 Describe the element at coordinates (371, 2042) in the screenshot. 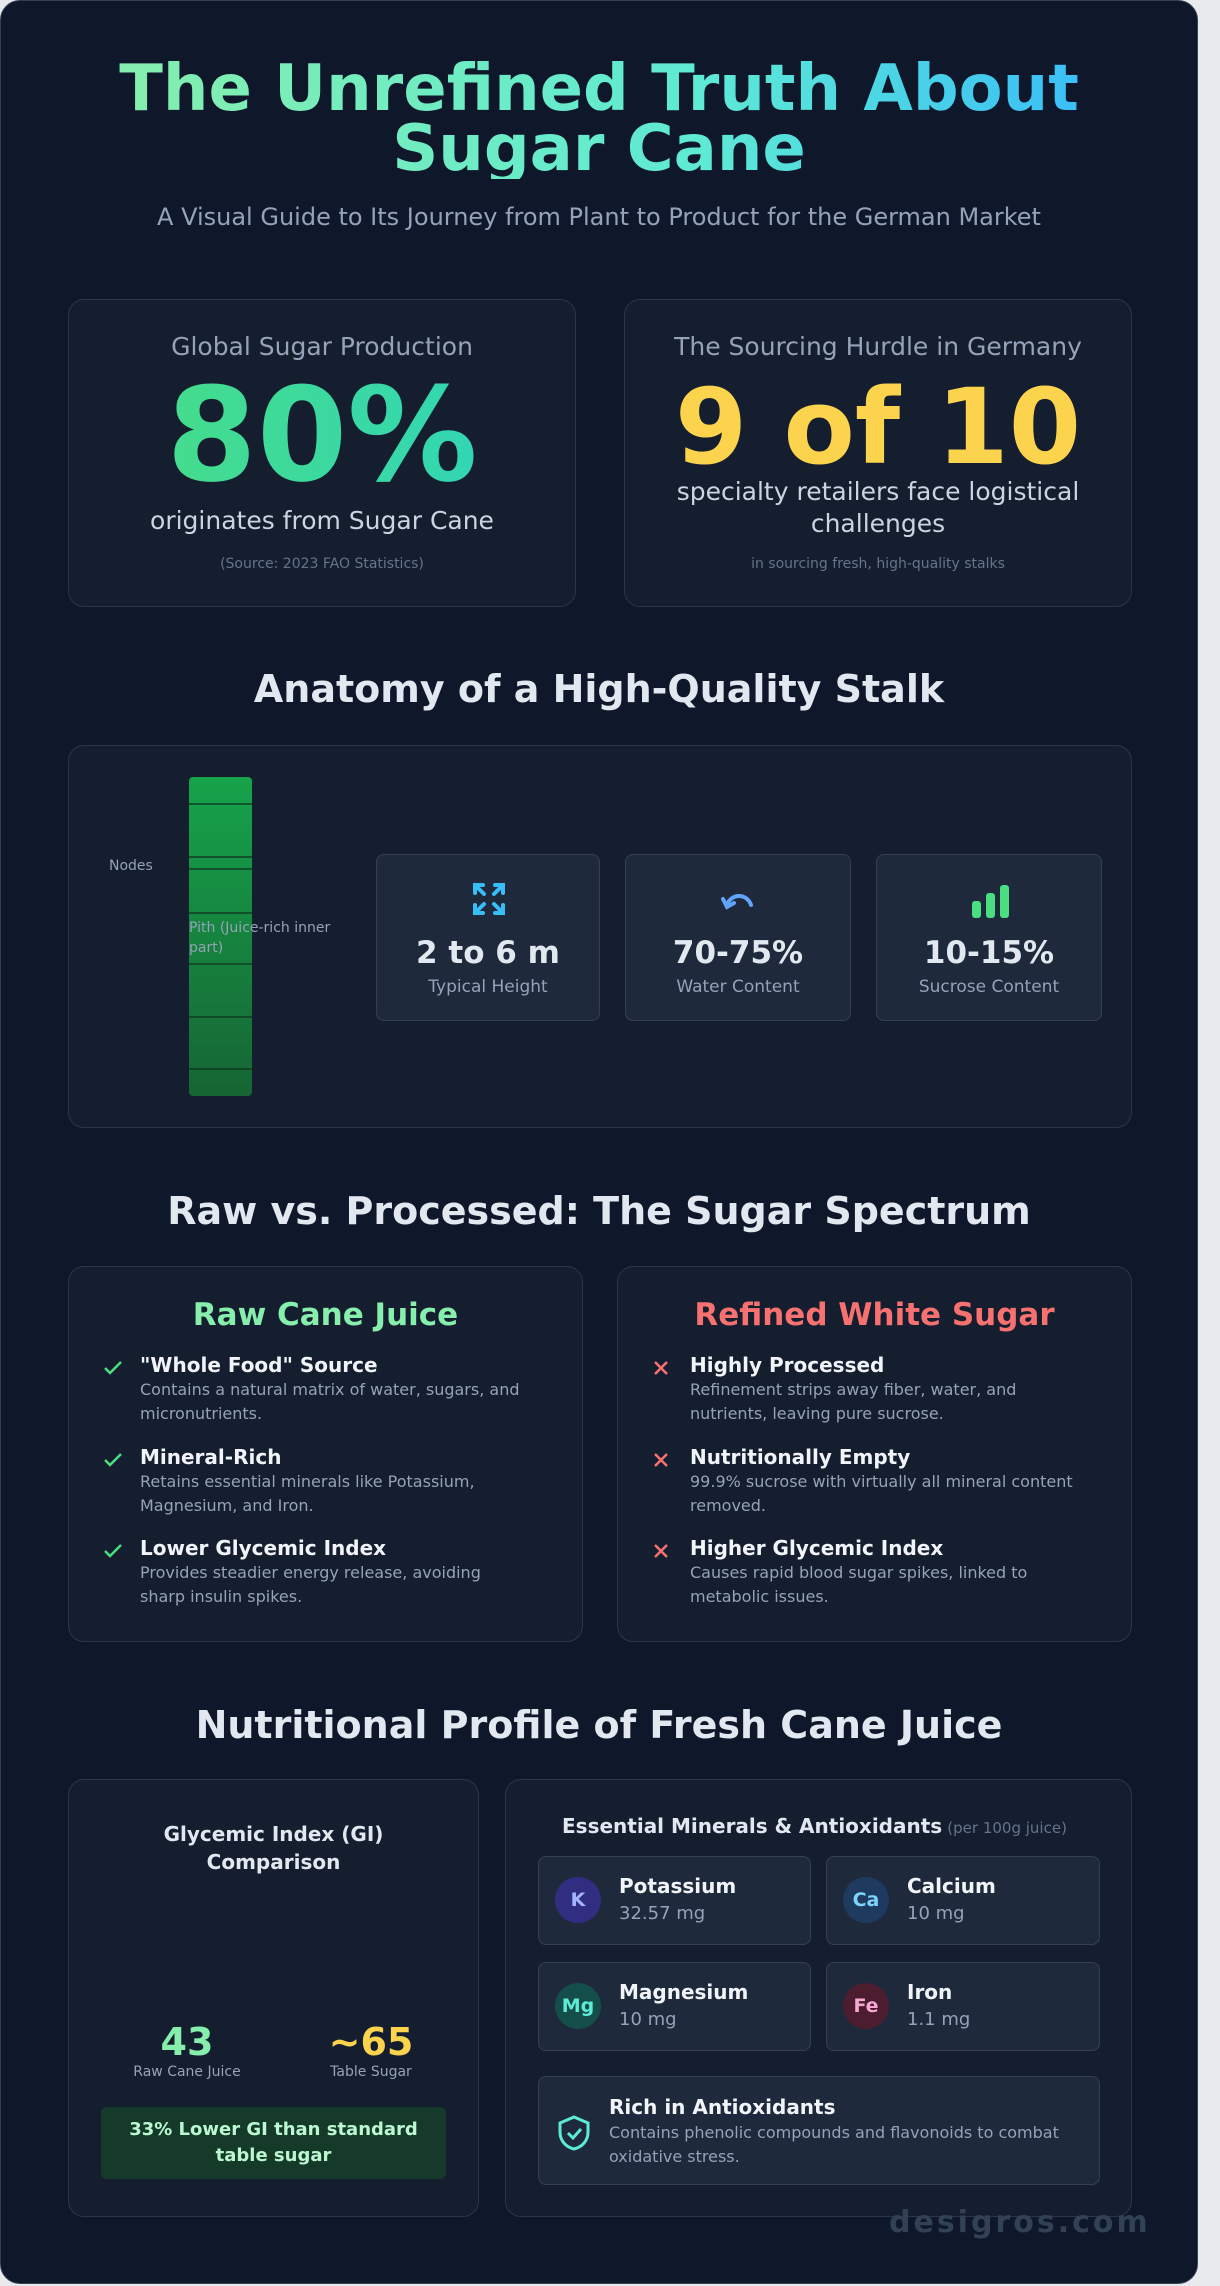

I see `gi-value: ~65` at that location.